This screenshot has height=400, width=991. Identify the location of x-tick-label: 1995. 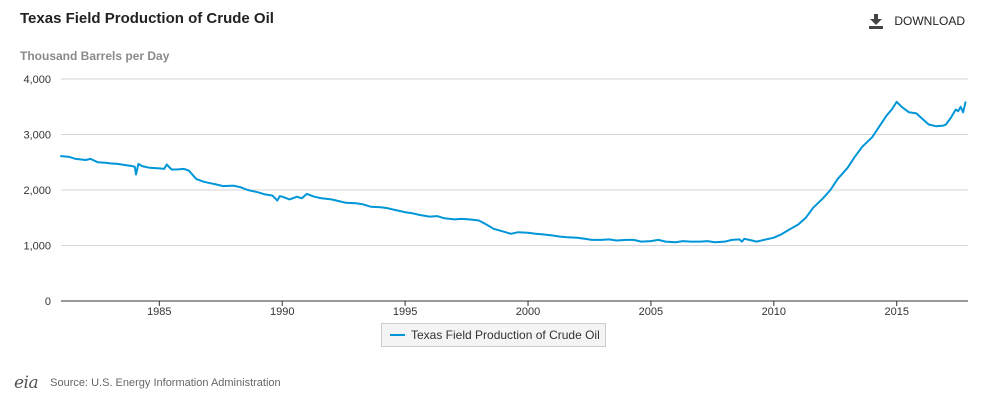
(405, 312).